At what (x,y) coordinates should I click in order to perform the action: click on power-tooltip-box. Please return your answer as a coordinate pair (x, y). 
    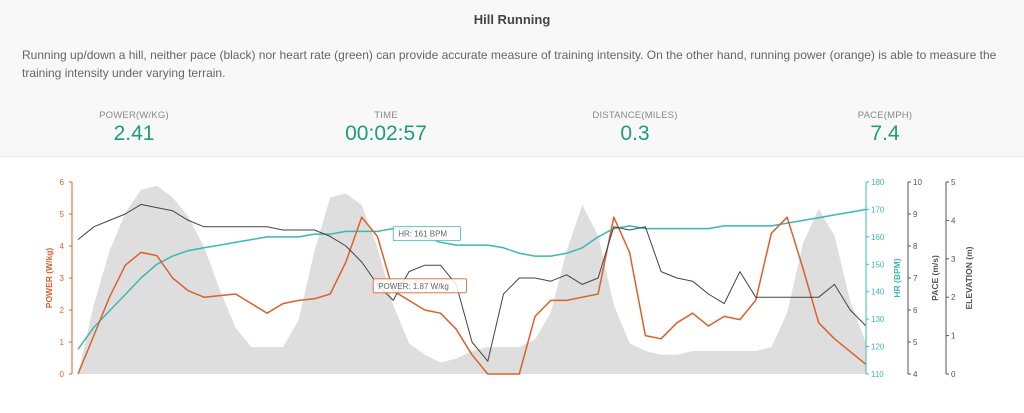
    Looking at the image, I should click on (419, 286).